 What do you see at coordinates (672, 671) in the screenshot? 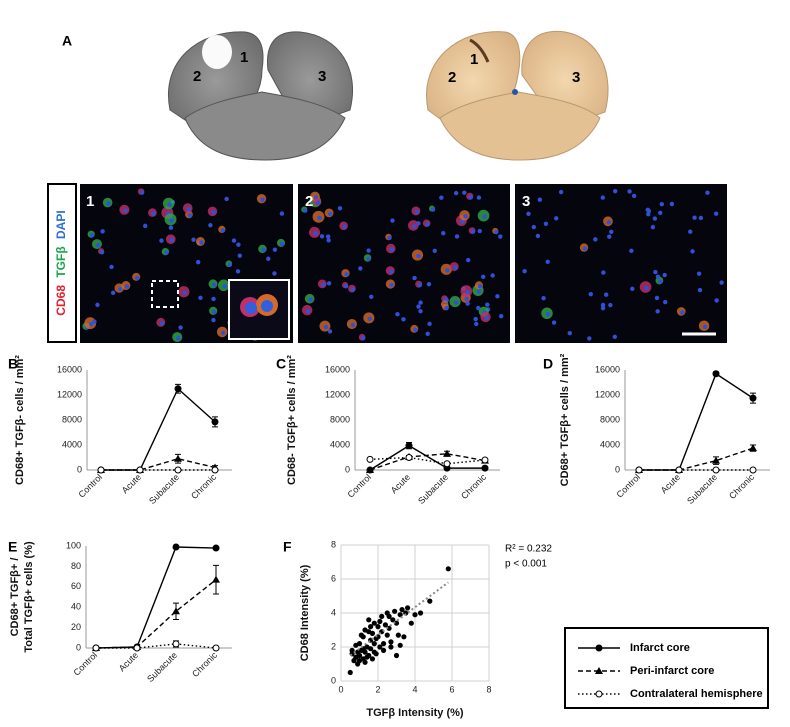
I see `legend-label: Peri-infarct core` at bounding box center [672, 671].